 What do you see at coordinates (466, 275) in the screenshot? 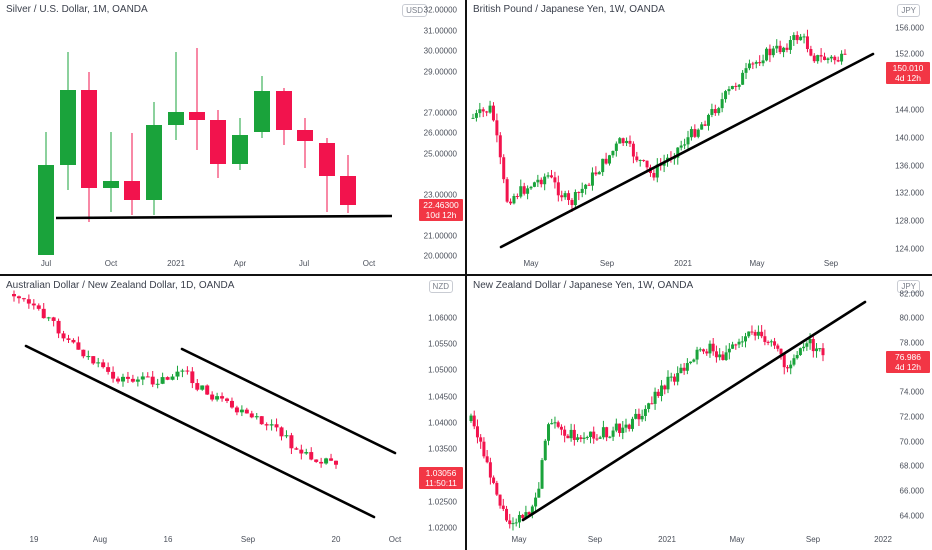
I see `pane-divider-vertical` at bounding box center [466, 275].